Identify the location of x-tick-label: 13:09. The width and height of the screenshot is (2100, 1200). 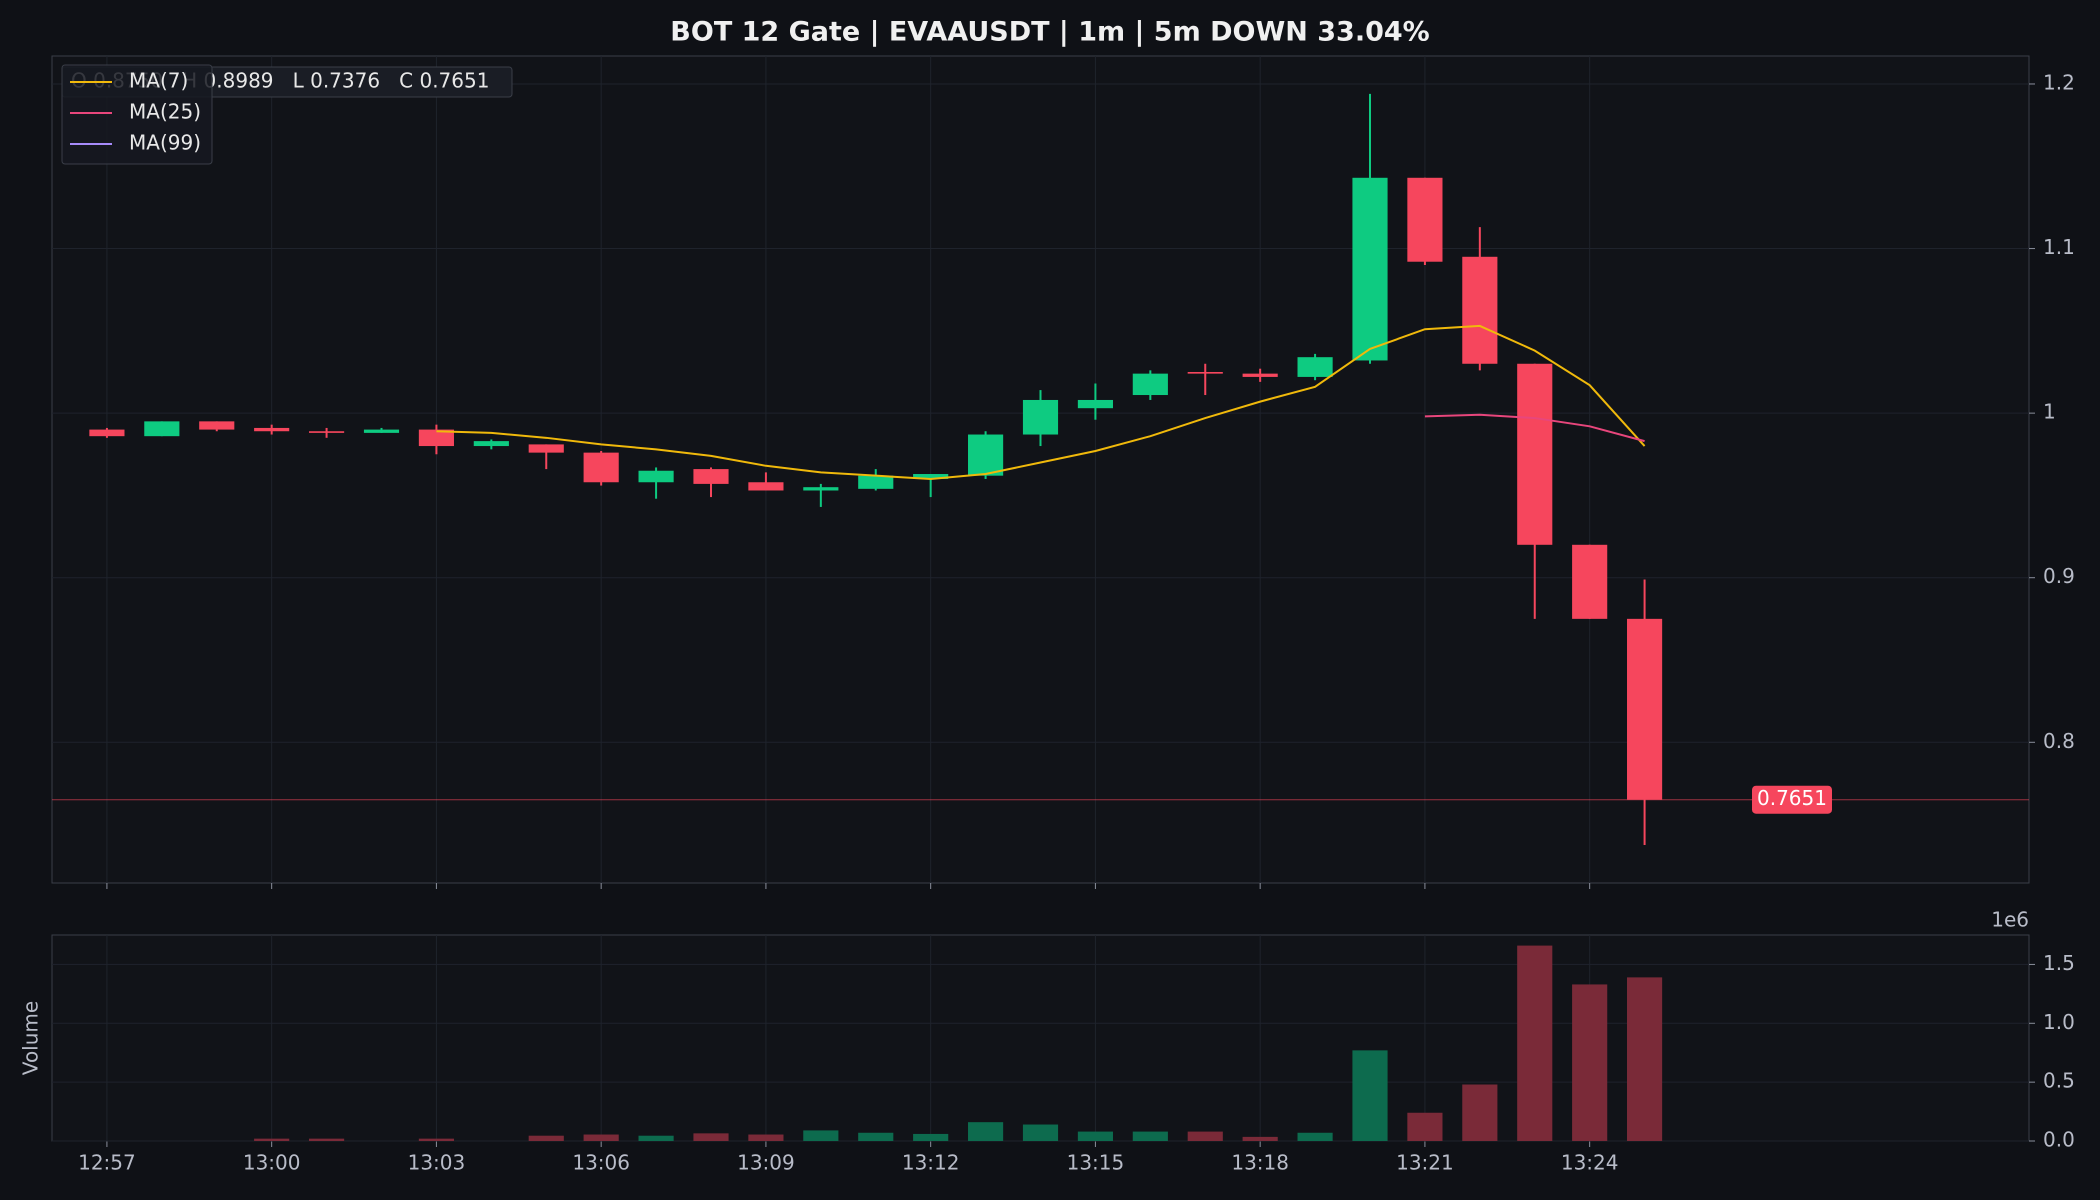
(766, 1163).